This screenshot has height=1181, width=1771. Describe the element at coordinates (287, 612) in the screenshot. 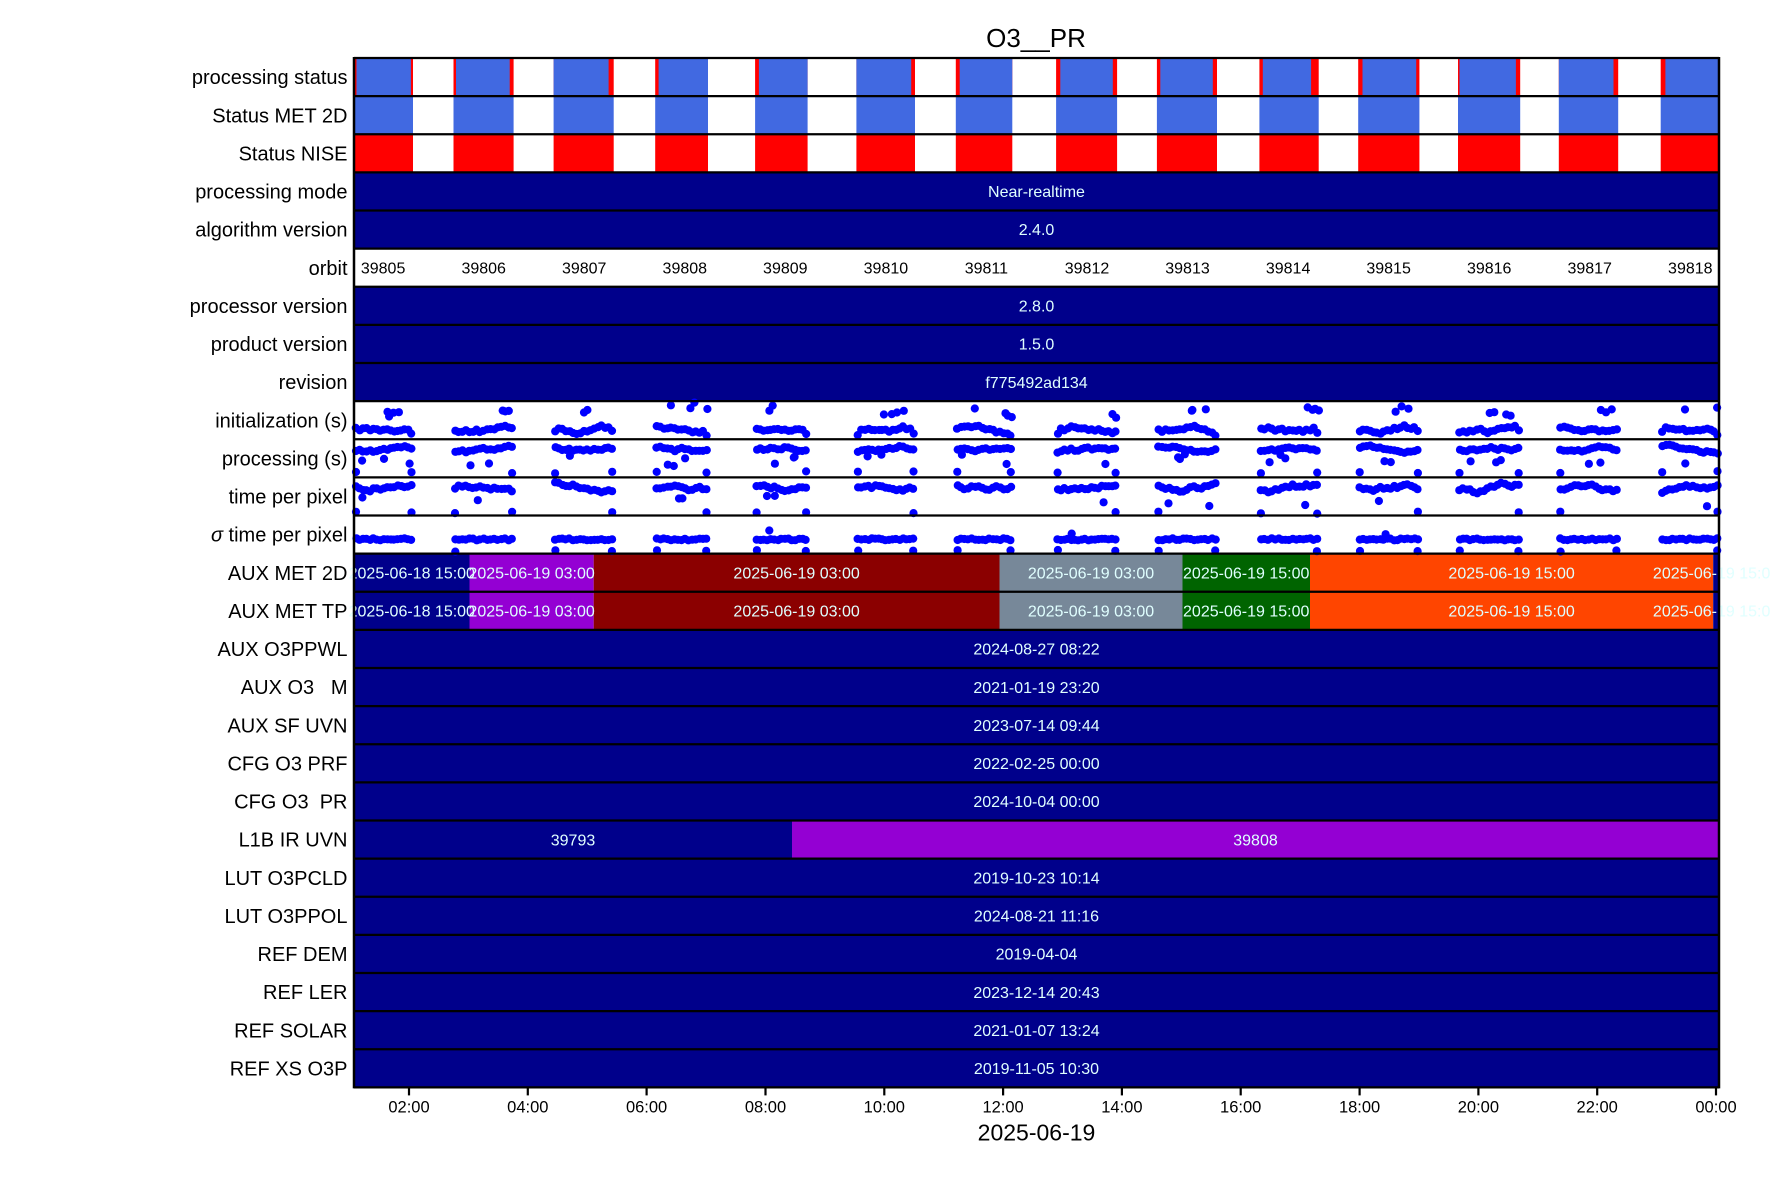

I see `svg-text: AUX MET TP` at that location.